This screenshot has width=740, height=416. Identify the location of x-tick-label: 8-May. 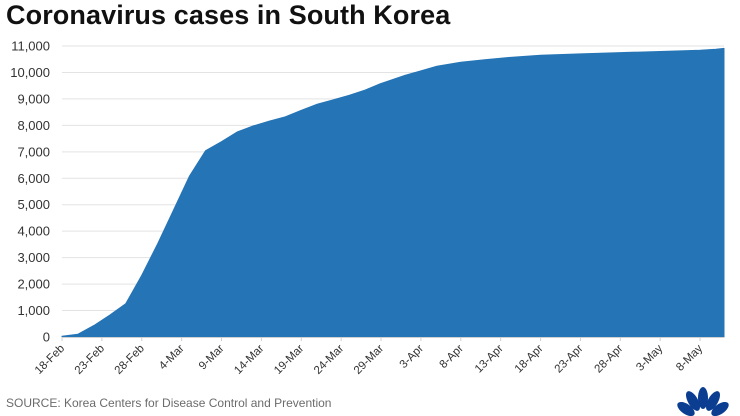
(689, 357).